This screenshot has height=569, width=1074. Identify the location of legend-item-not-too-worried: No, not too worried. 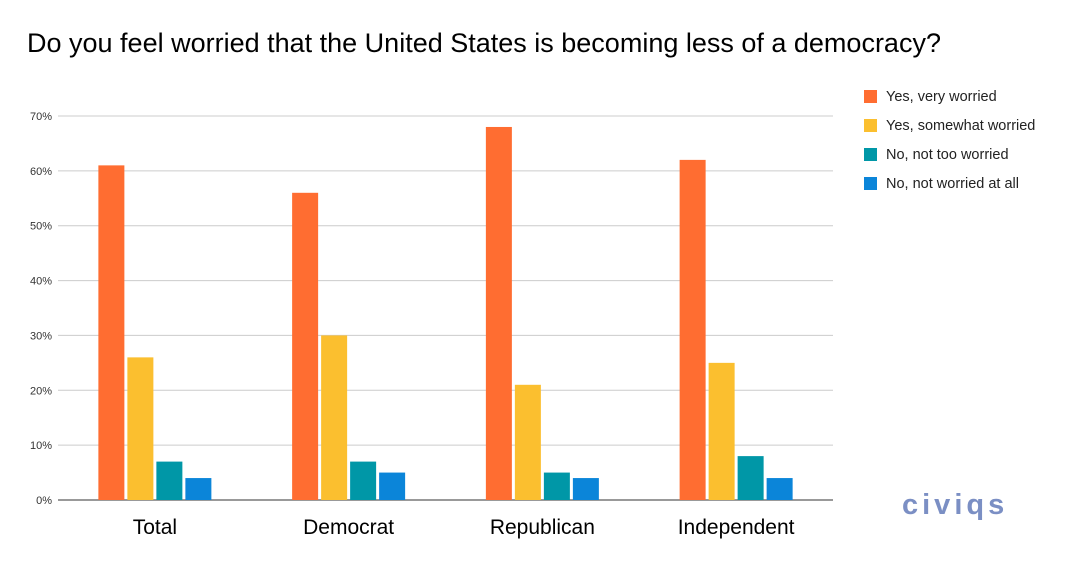
(949, 154).